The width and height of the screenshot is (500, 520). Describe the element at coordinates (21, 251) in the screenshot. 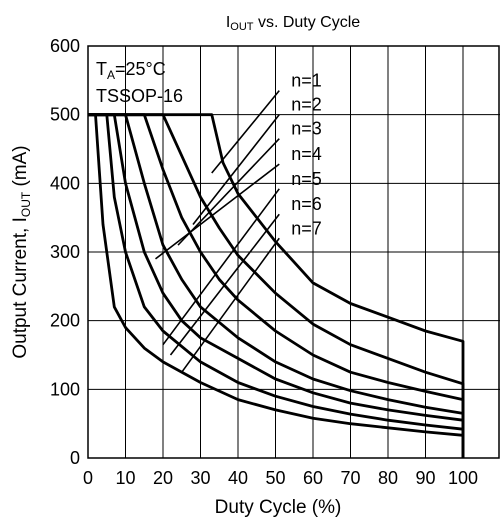

I see `y-axis-label: Output Current, IOUT (mA)` at that location.